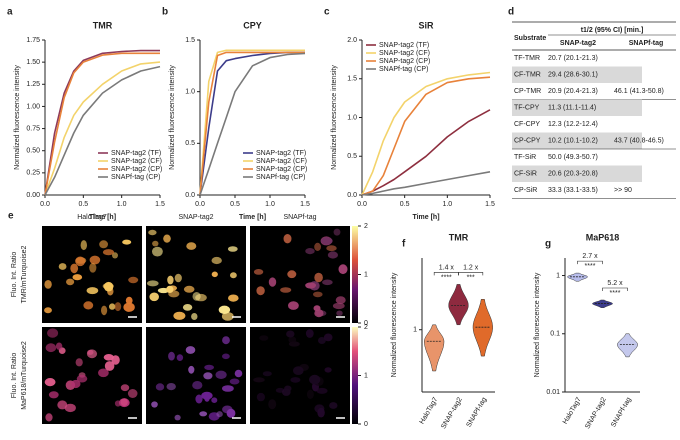 The width and height of the screenshot is (680, 440). What do you see at coordinates (33, 173) in the screenshot?
I see `y-tick-label: 0.25` at bounding box center [33, 173].